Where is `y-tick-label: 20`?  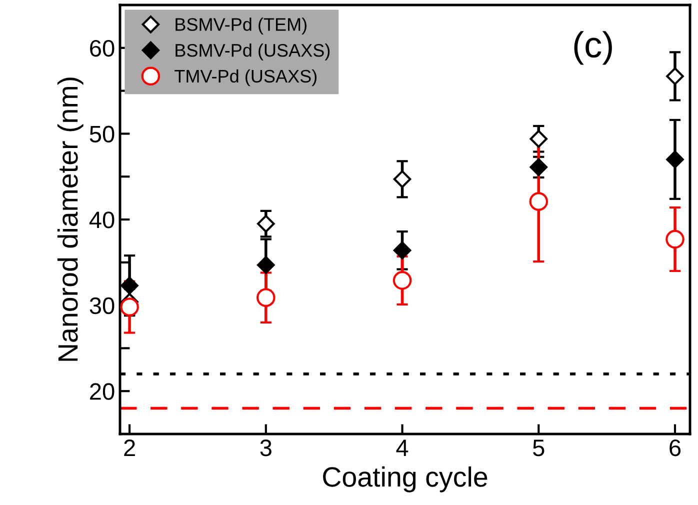
y-tick-label: 20 is located at coordinates (102, 391).